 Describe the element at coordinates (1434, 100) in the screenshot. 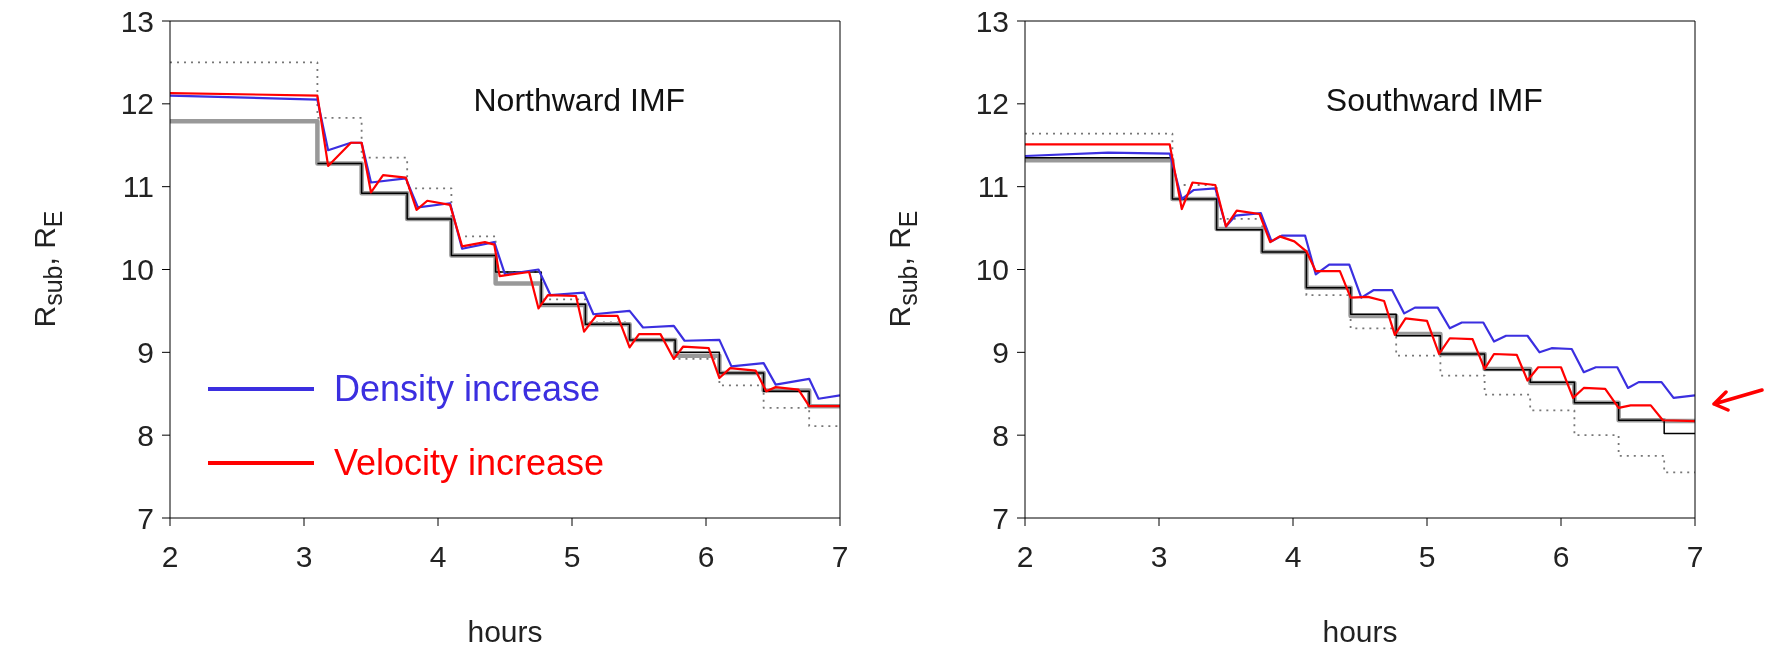

I see `text: Southward IMF` at that location.